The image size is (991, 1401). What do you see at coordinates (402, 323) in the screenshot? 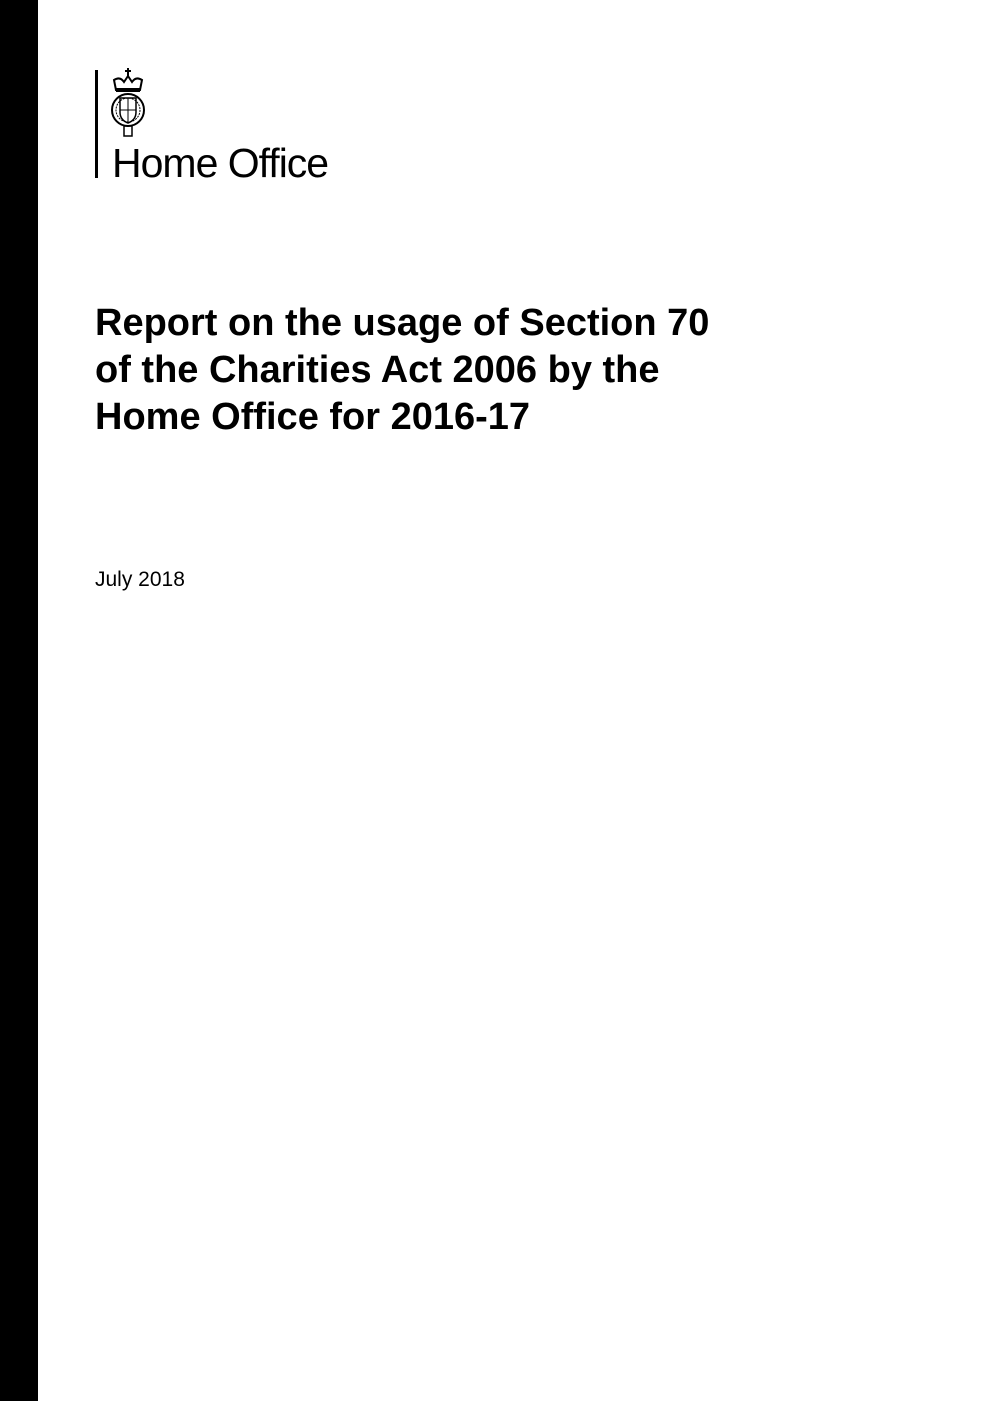
I see `title-line: Report on the usage of Section 70` at bounding box center [402, 323].